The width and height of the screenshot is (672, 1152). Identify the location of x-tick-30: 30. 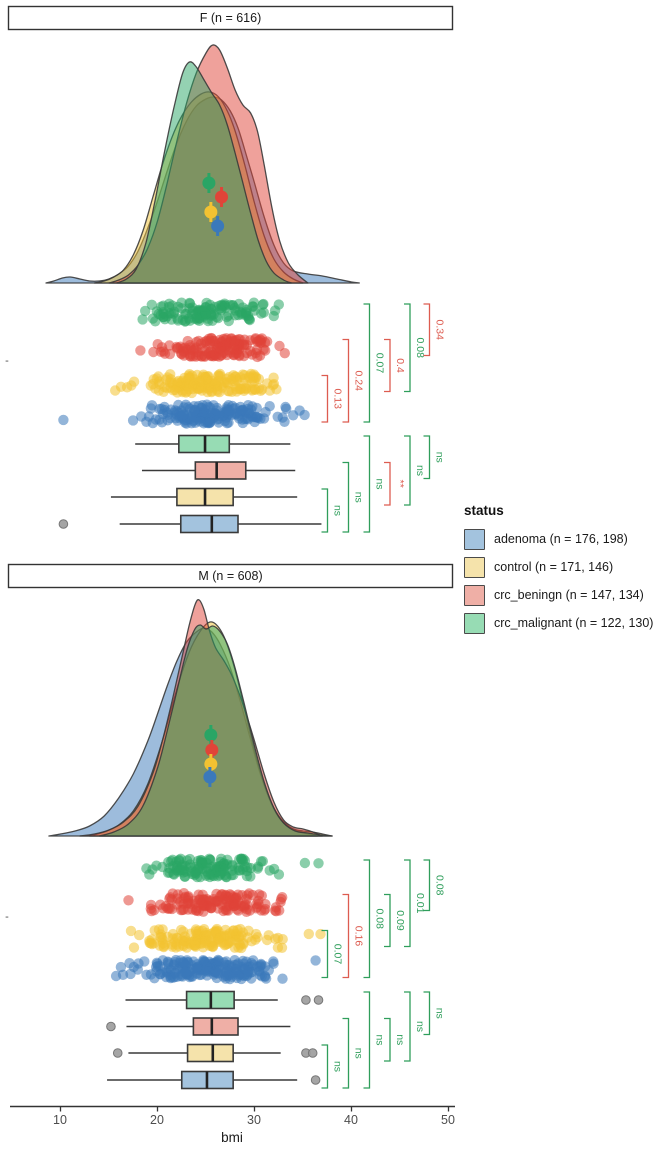
(254, 1120).